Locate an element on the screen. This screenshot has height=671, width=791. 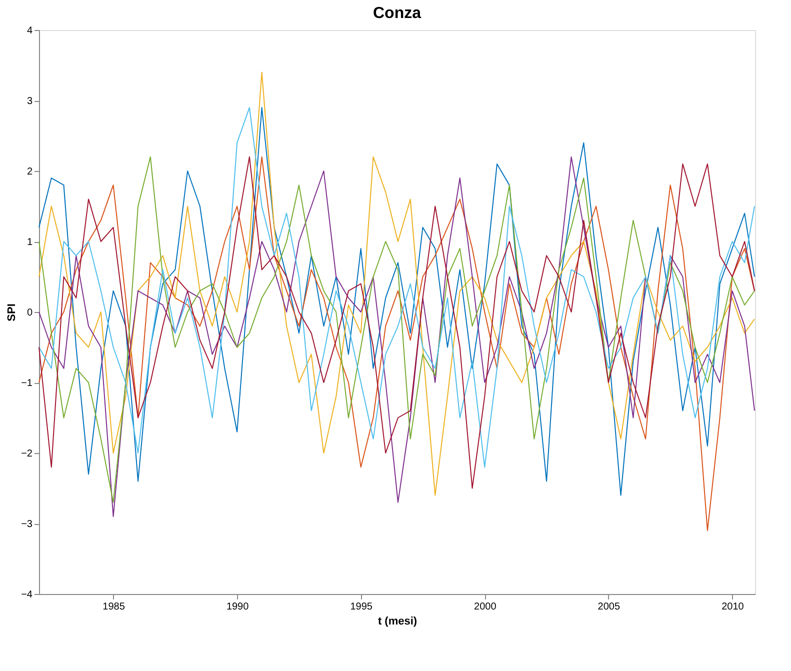
y-tick-label: 3 is located at coordinates (29, 101).